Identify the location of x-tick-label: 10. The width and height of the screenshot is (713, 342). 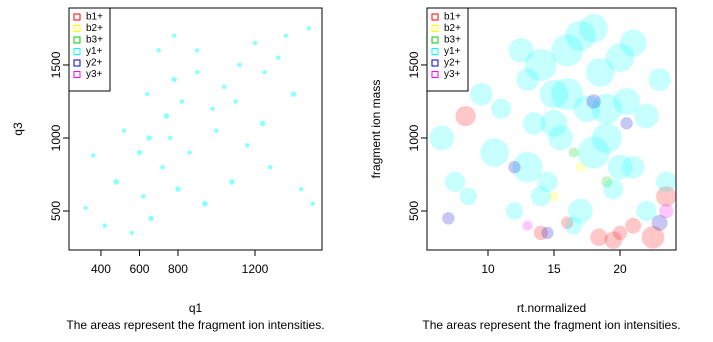
(488, 269).